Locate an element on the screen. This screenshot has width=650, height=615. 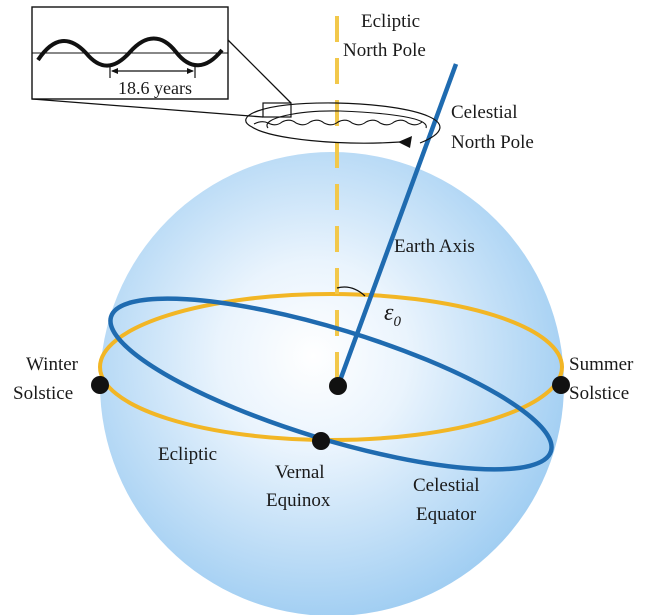
obliquity-angle-arc is located at coordinates (351, 291).